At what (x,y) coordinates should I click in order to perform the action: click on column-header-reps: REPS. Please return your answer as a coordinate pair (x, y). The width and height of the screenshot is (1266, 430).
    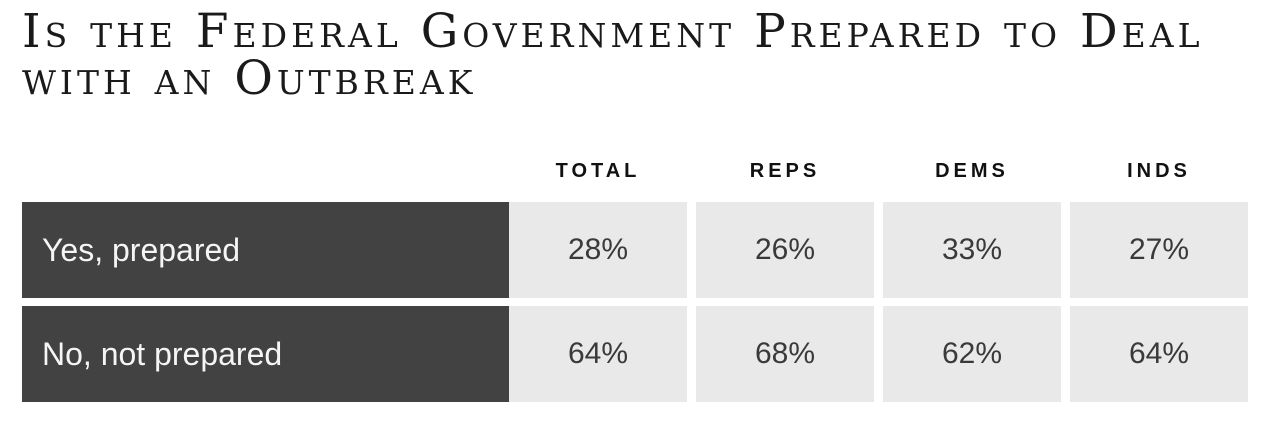
    Looking at the image, I should click on (785, 171).